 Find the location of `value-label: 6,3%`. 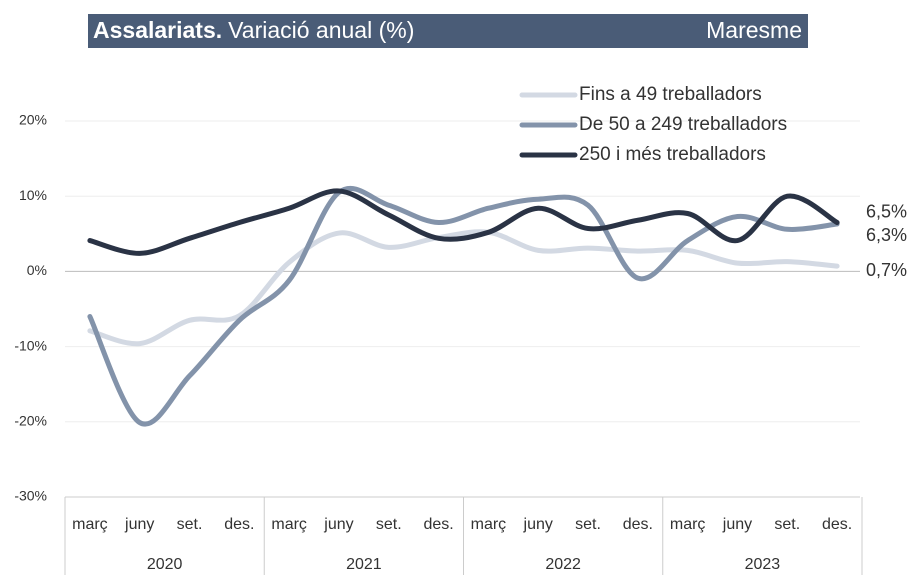

value-label: 6,3% is located at coordinates (886, 235).